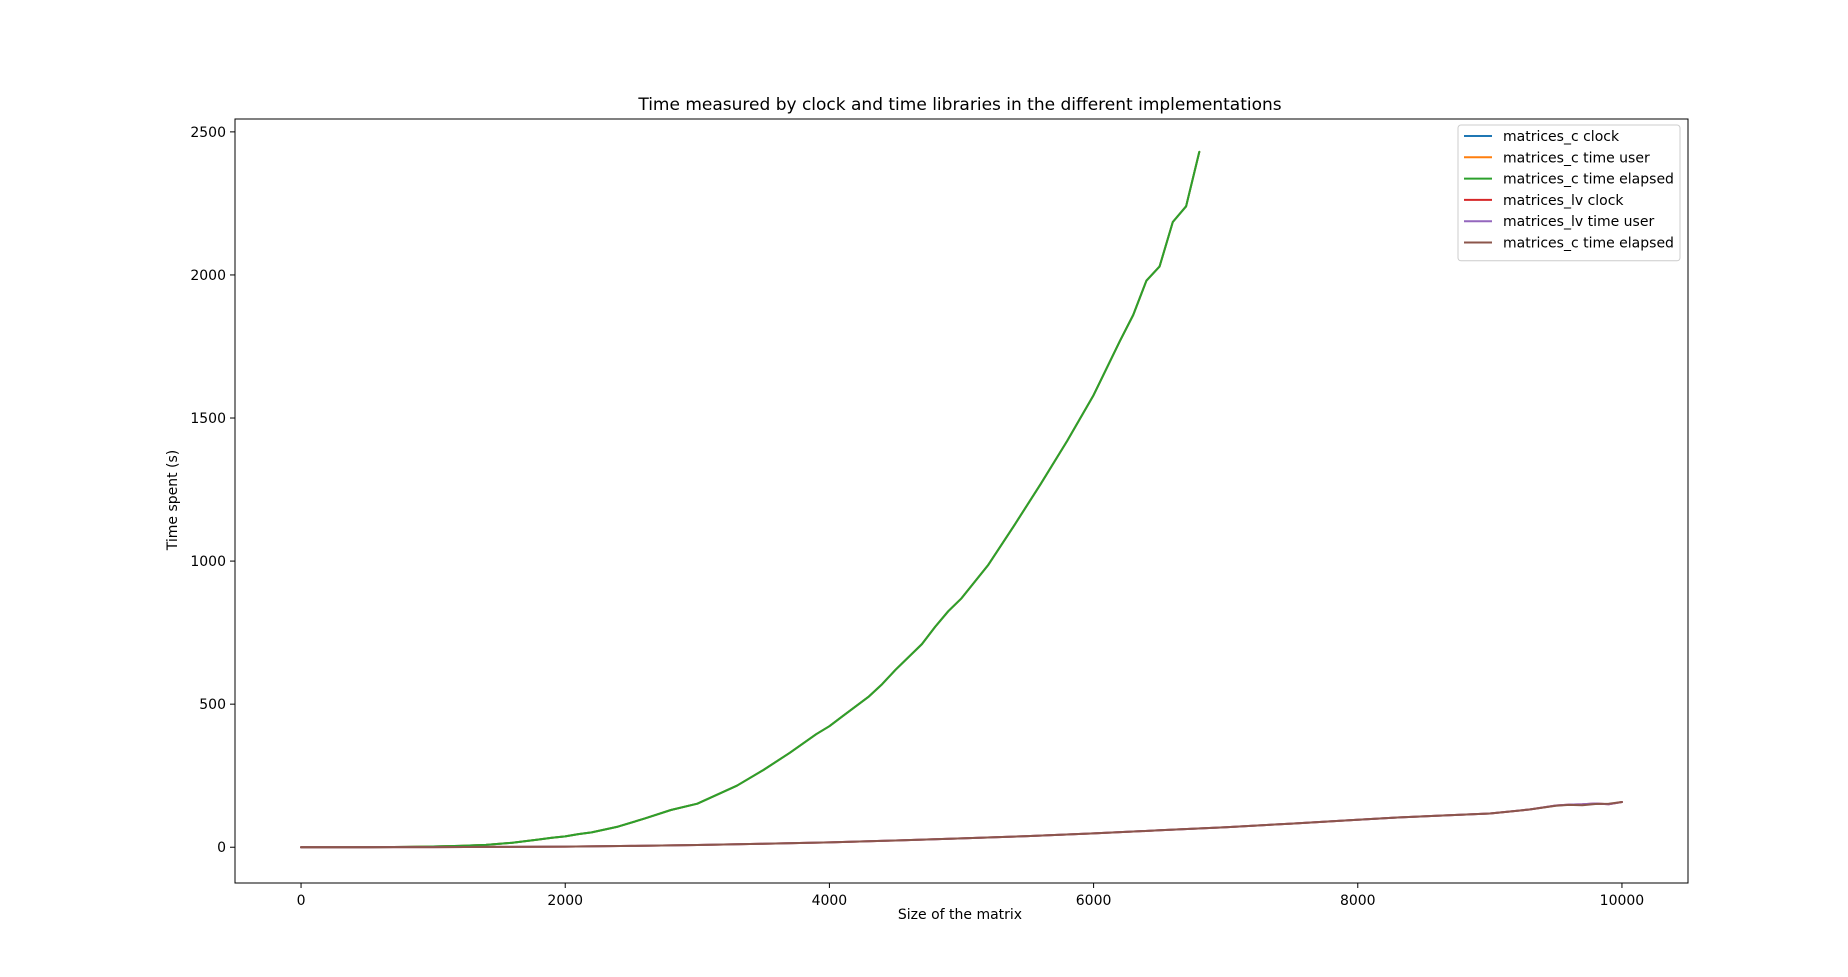 The width and height of the screenshot is (1848, 977). What do you see at coordinates (1561, 137) in the screenshot?
I see `legend-label-0: matrices_c clock` at bounding box center [1561, 137].